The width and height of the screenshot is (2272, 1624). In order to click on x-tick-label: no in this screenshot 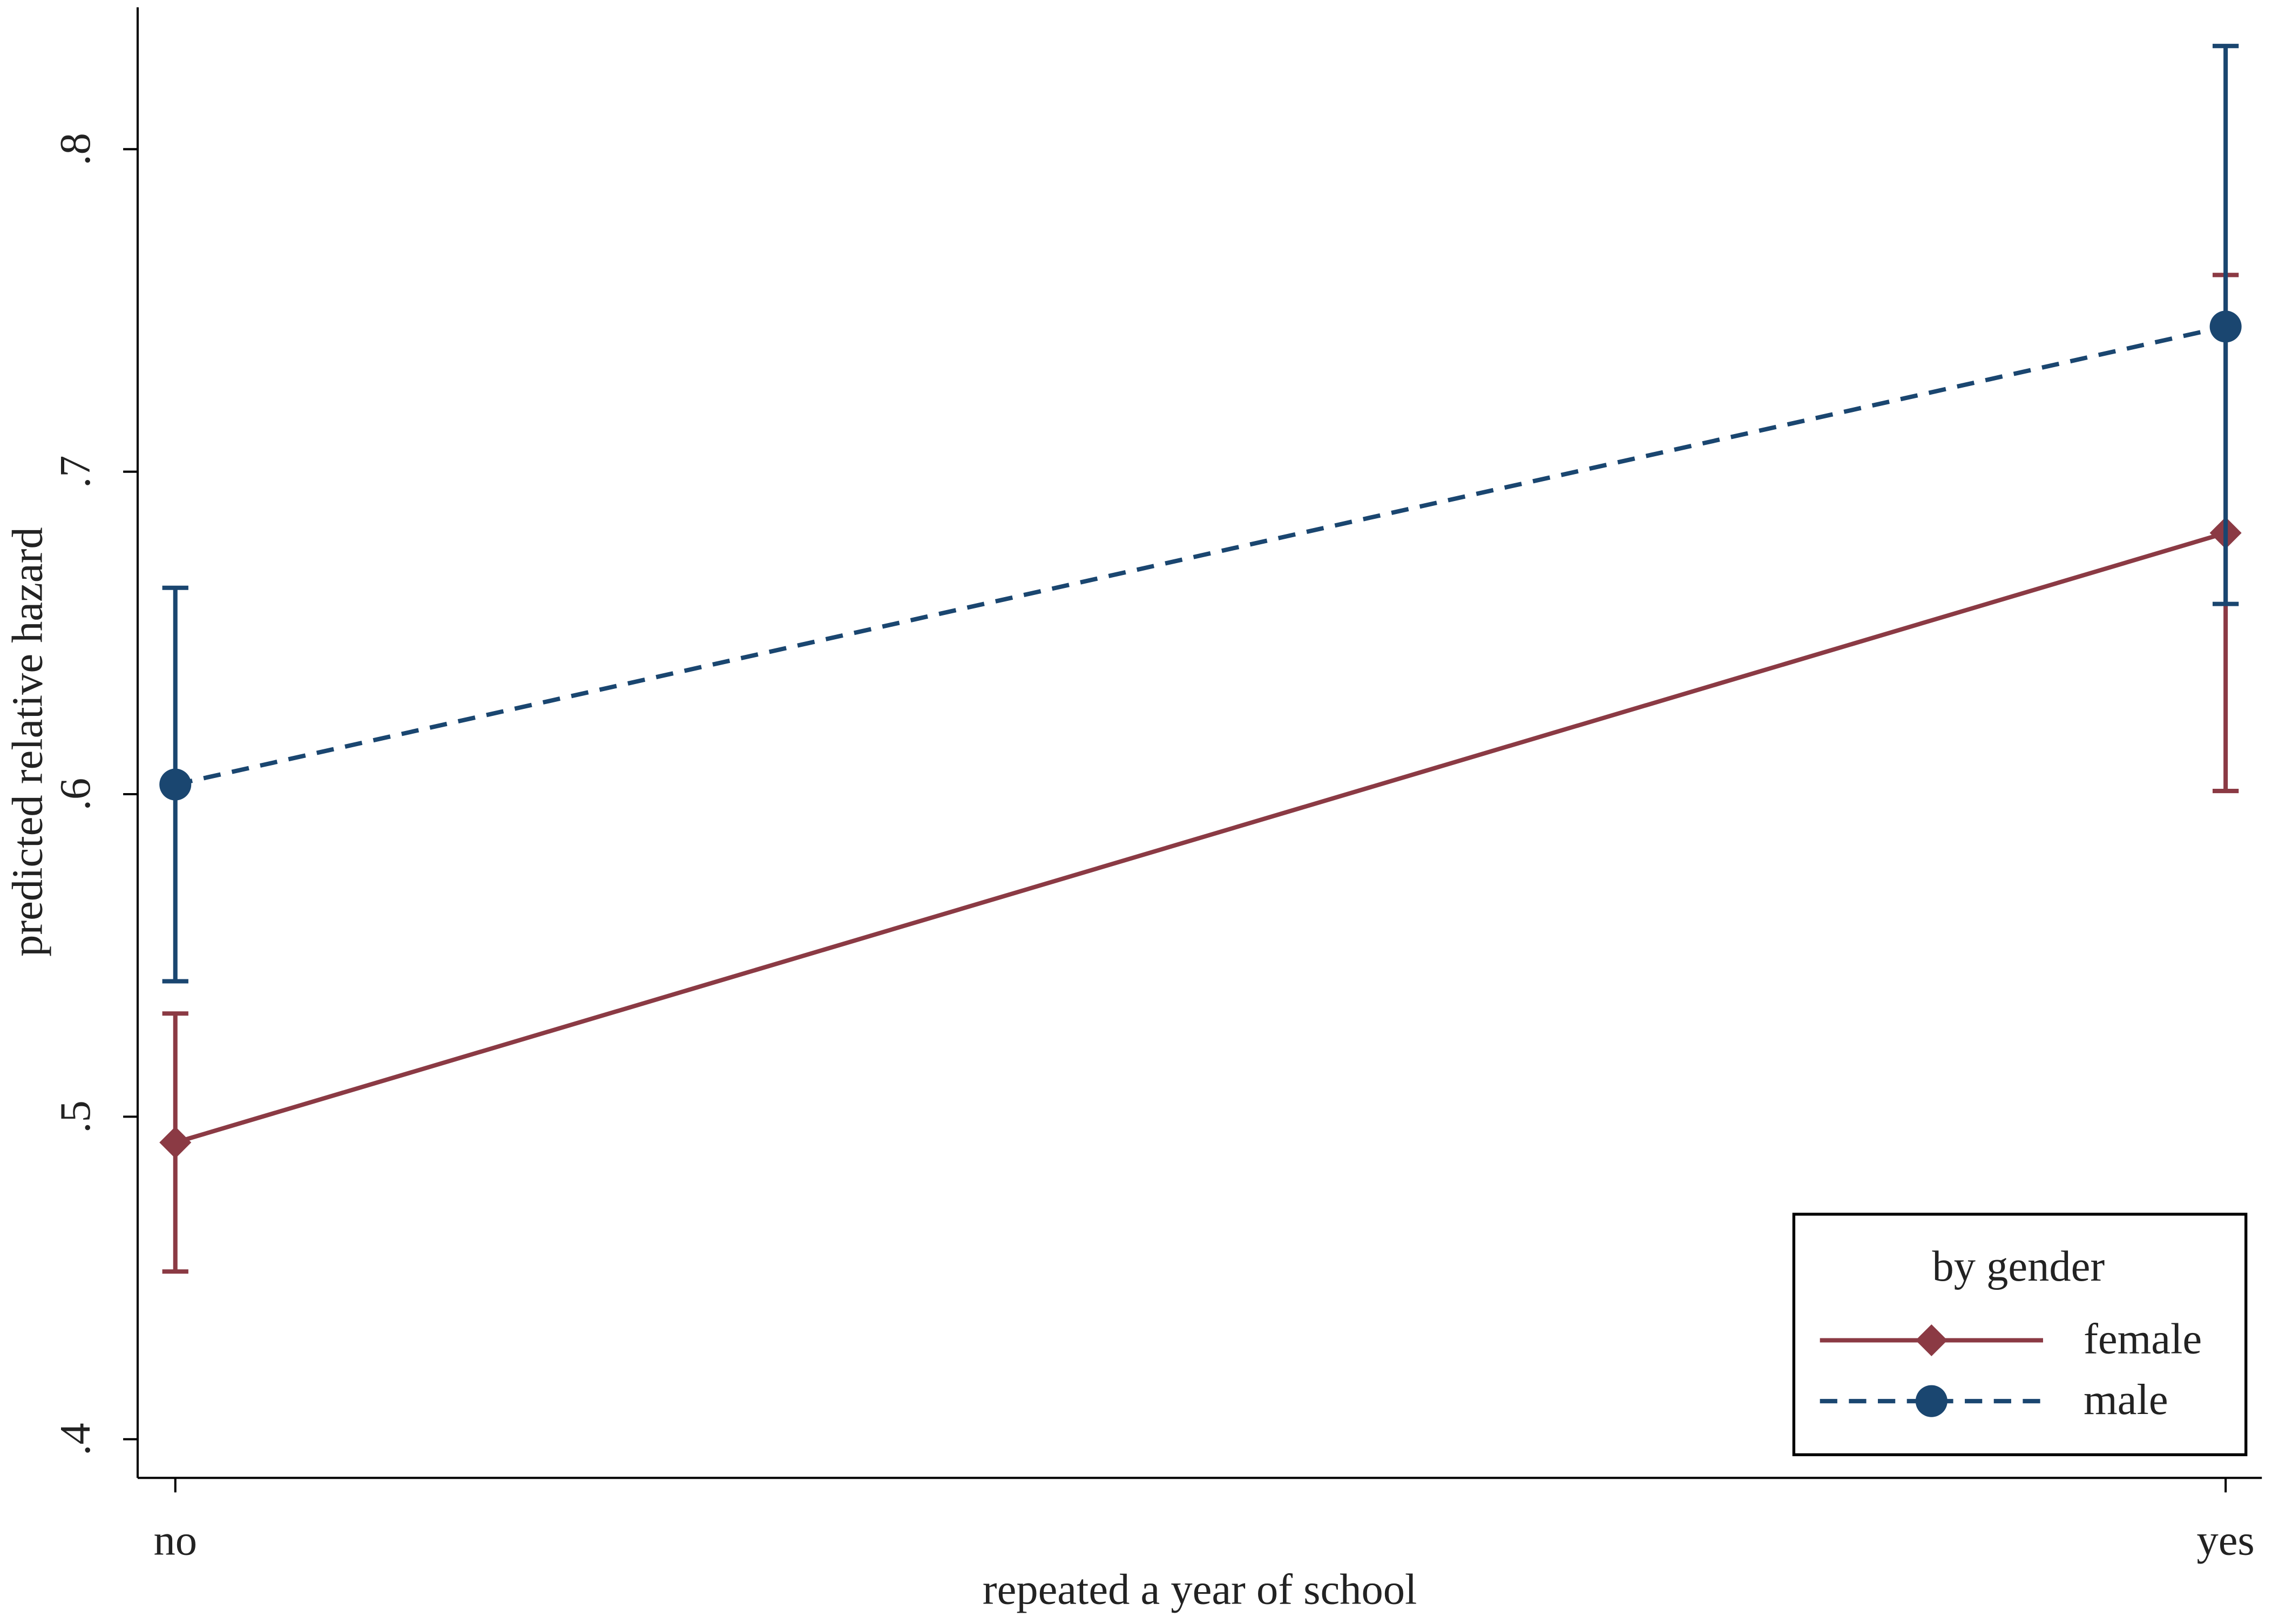, I will do `click(175, 1540)`.